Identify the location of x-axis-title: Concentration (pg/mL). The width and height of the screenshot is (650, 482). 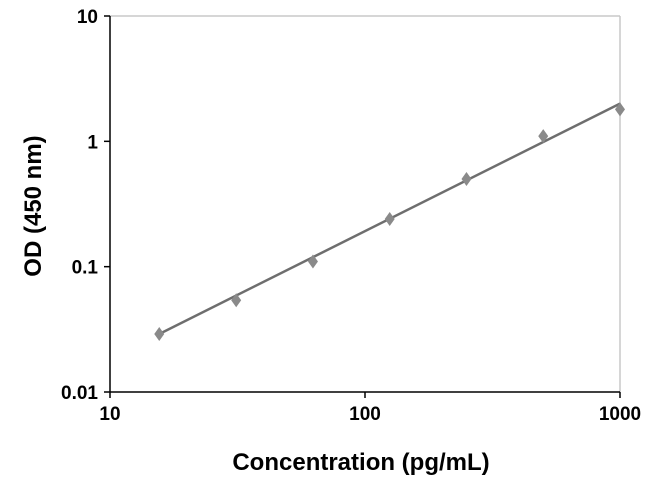
(360, 462).